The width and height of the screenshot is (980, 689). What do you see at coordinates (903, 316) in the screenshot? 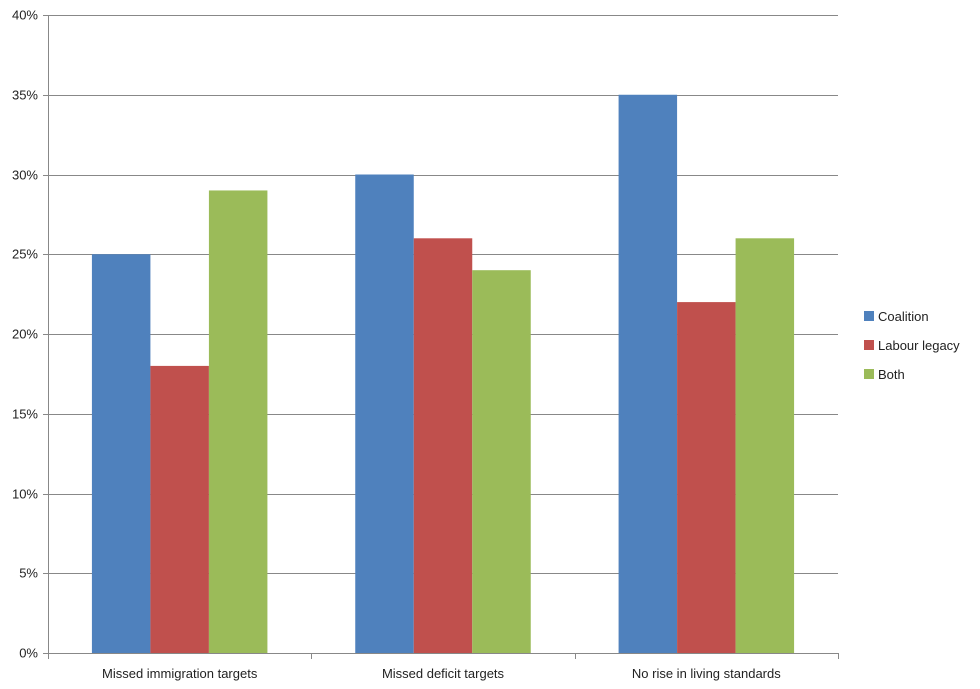
I see `legend-label: Coalition` at bounding box center [903, 316].